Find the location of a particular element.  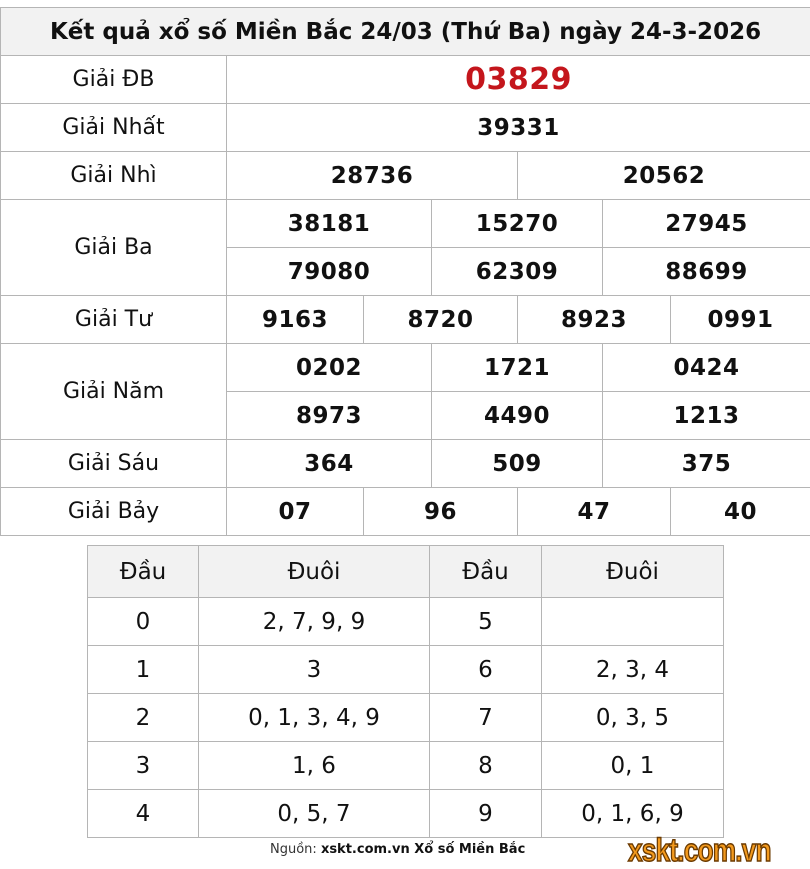

prize-row-sau: Giải Sáu 364 509 375 is located at coordinates (405, 464).